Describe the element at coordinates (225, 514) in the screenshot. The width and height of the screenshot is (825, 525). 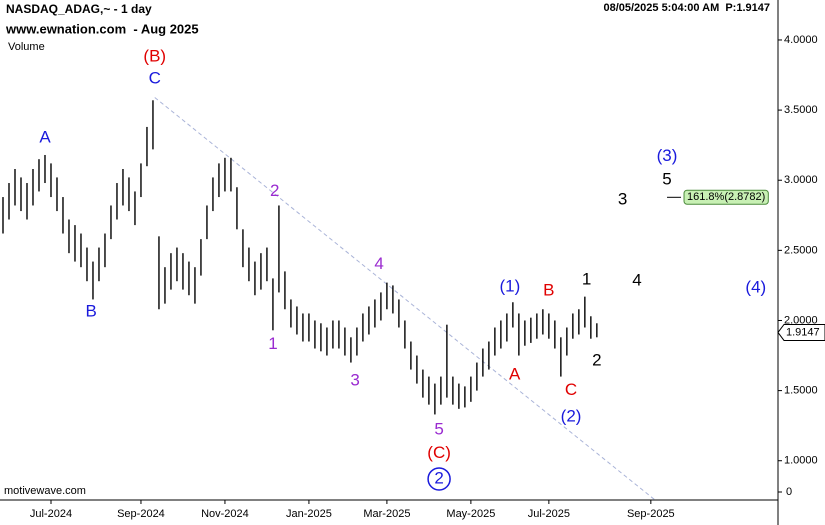
I see `x-tick-label: Nov-2024` at that location.